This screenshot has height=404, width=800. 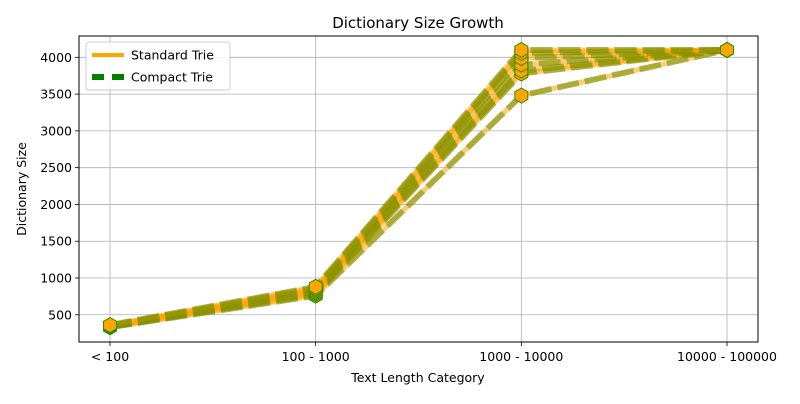 What do you see at coordinates (158, 66) in the screenshot?
I see `legend: Standard Trie Compact Trie` at bounding box center [158, 66].